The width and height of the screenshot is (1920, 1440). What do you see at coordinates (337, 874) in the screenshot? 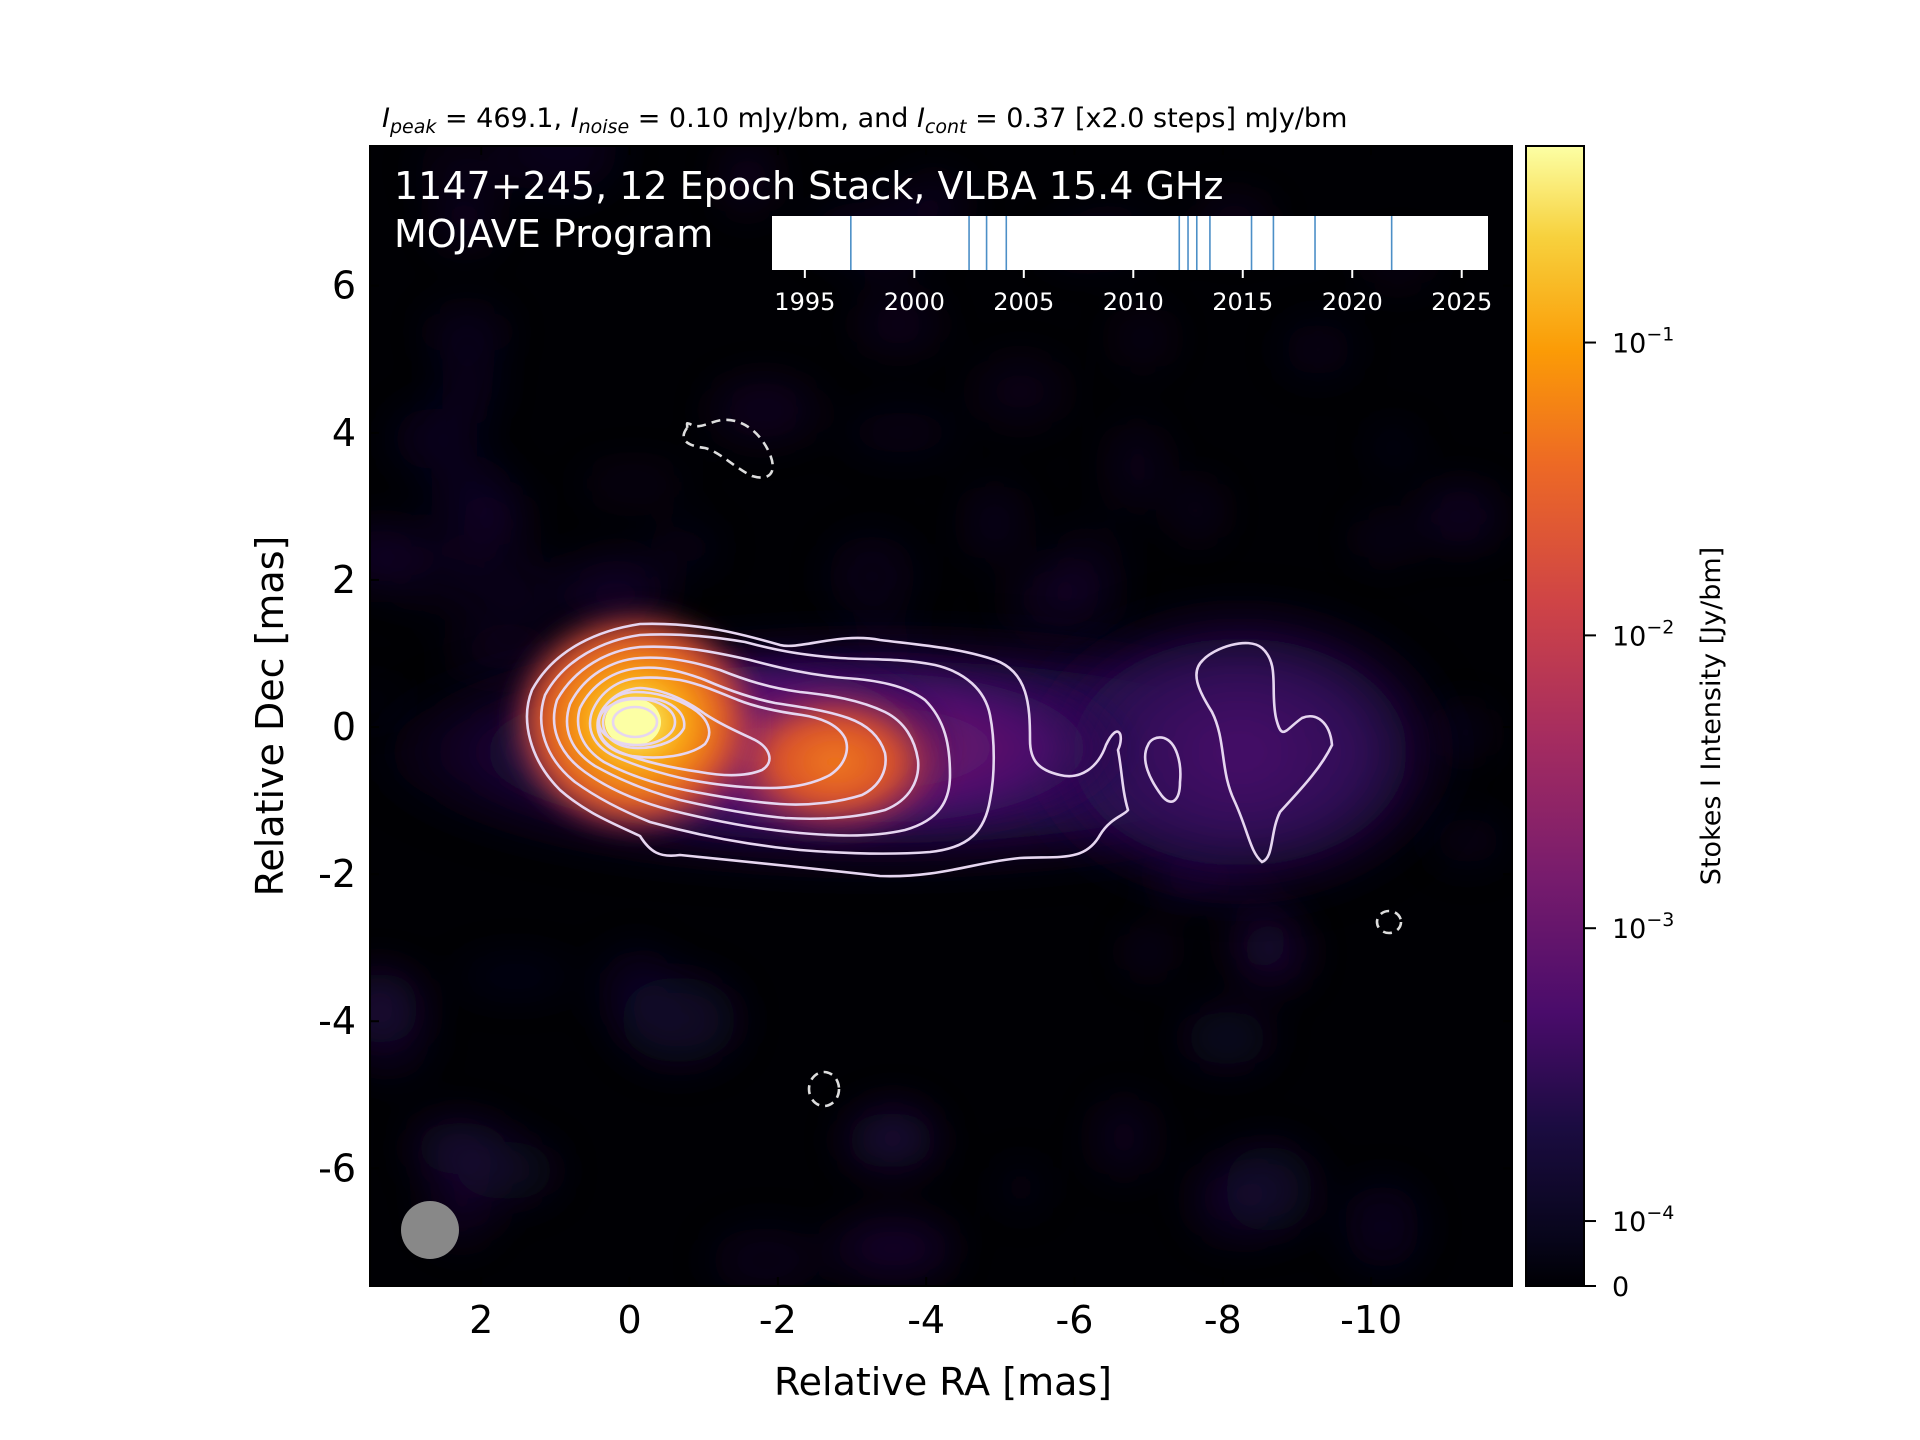
I see `y-tick-label: -2` at bounding box center [337, 874].